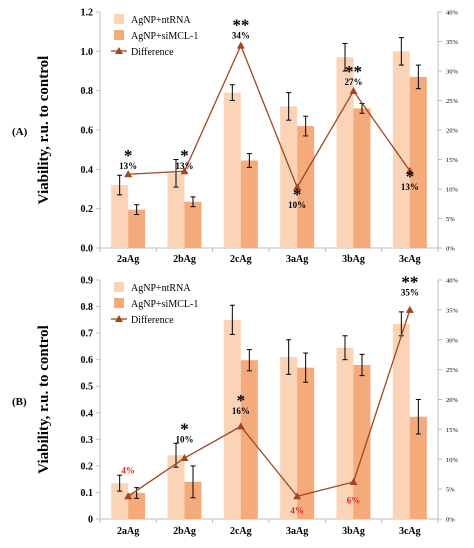 The width and height of the screenshot is (474, 548). What do you see at coordinates (241, 36) in the screenshot?
I see `percent-label: 34%` at bounding box center [241, 36].